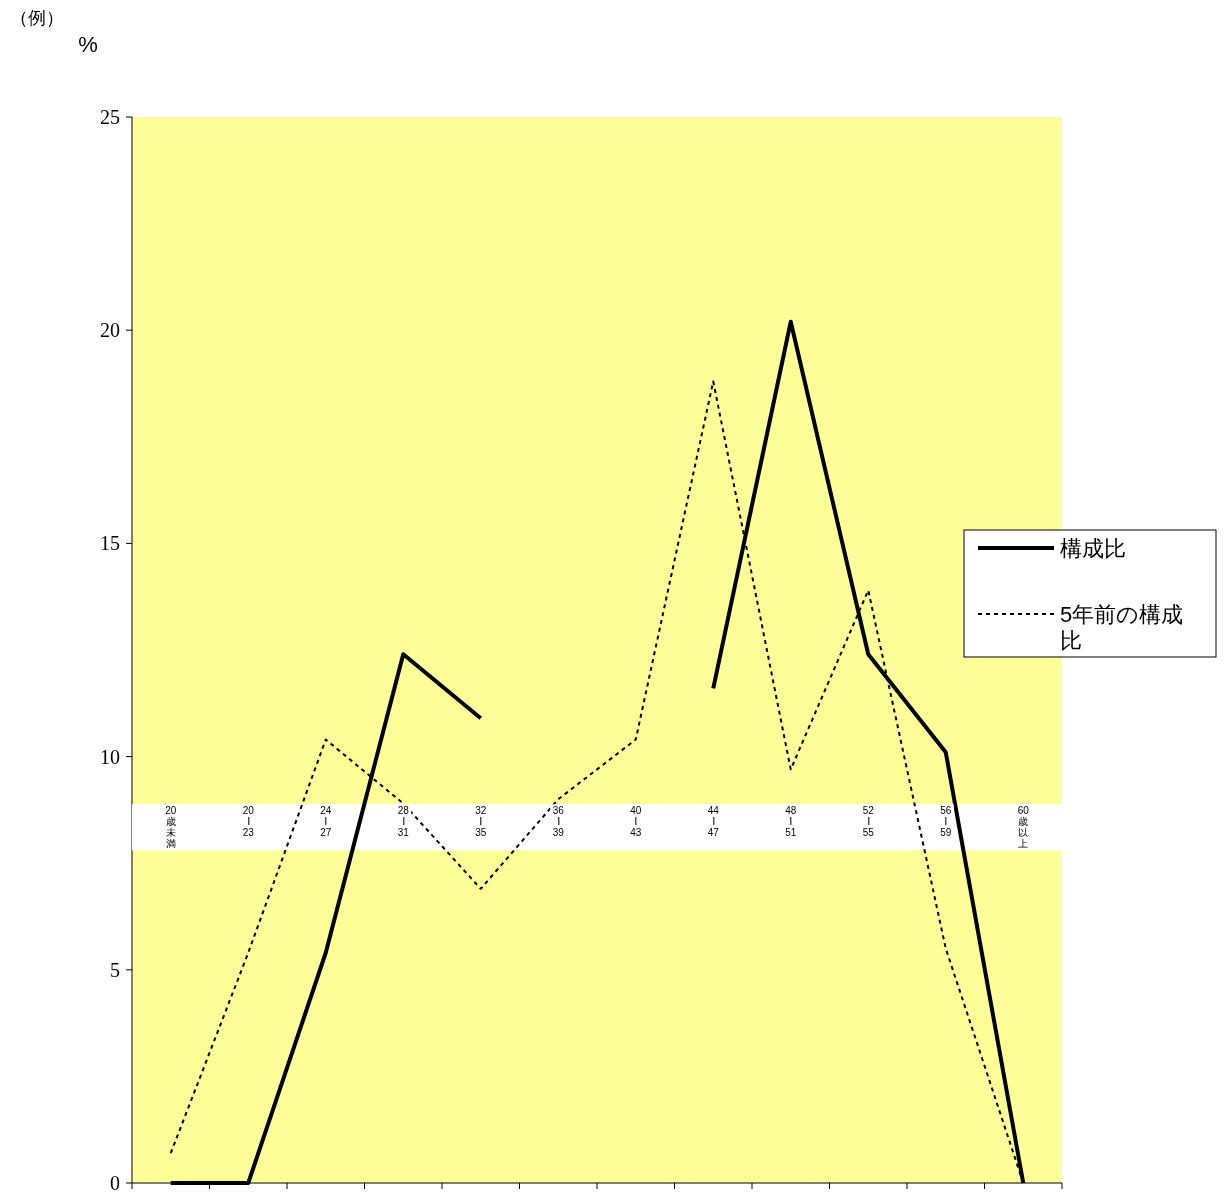  What do you see at coordinates (110, 756) in the screenshot?
I see `y-tick-label: 10` at bounding box center [110, 756].